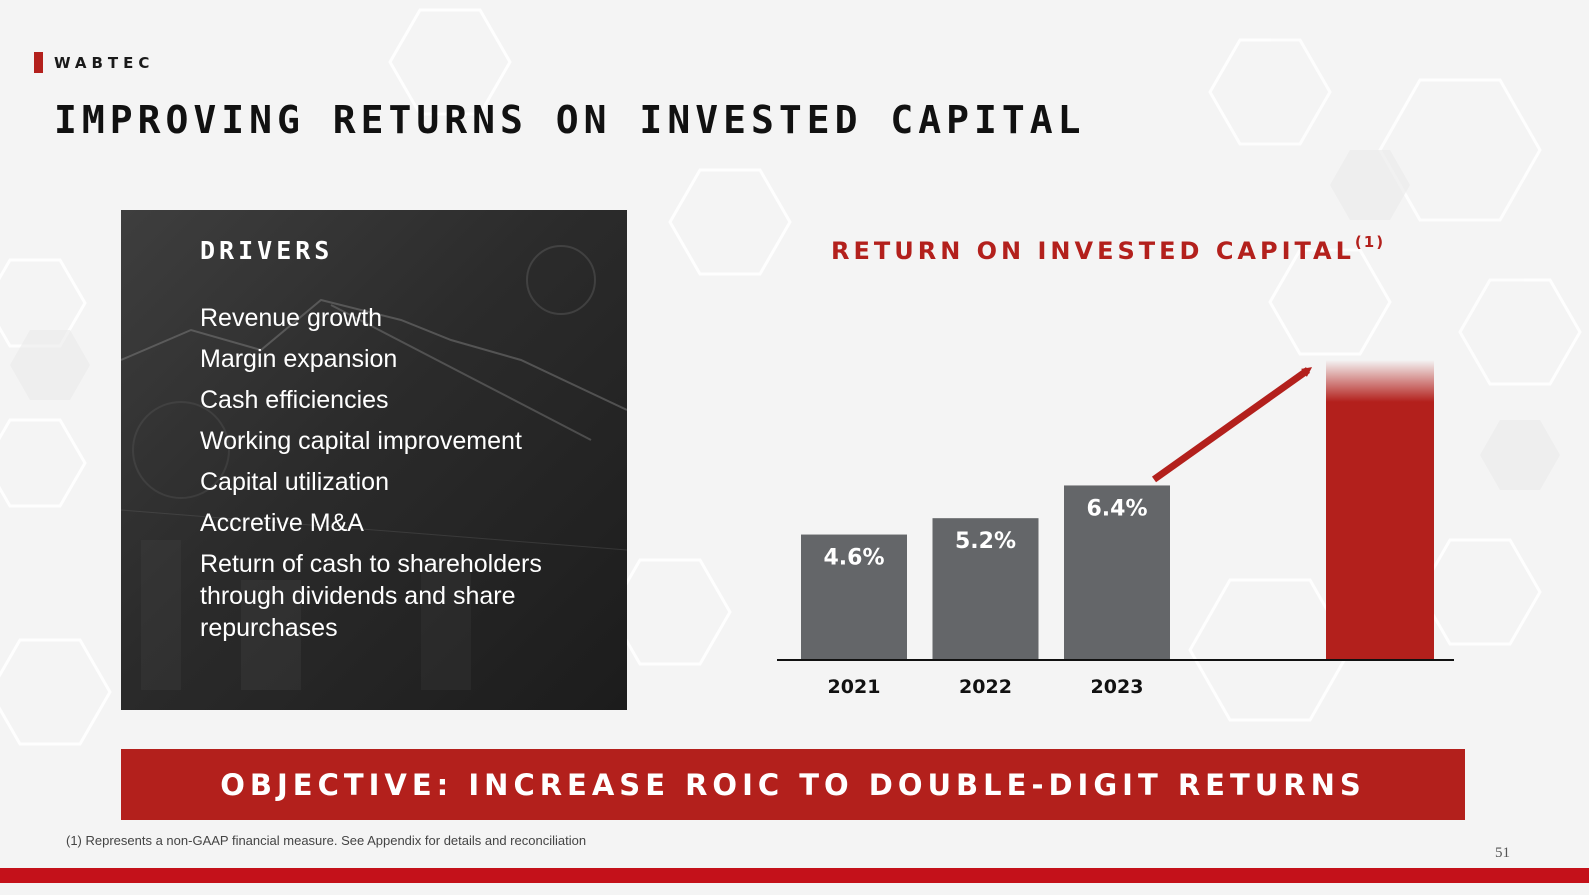 The image size is (1589, 895). Describe the element at coordinates (294, 482) in the screenshot. I see `driver-item: Capital utilization` at that location.